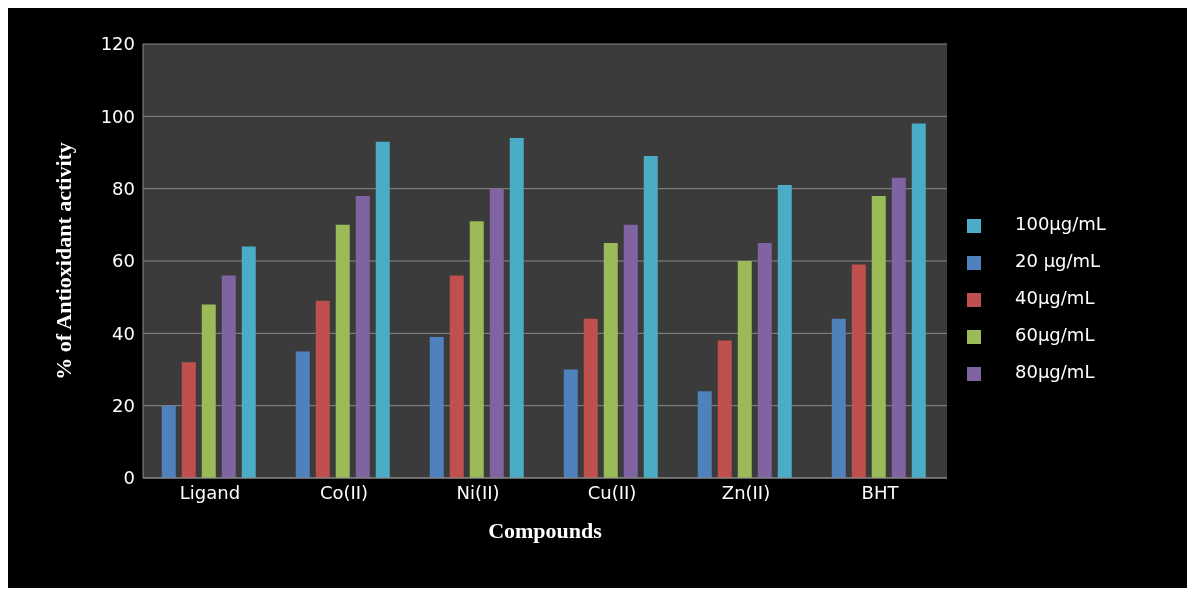  Describe the element at coordinates (129, 478) in the screenshot. I see `y-tick-label: 0` at that location.